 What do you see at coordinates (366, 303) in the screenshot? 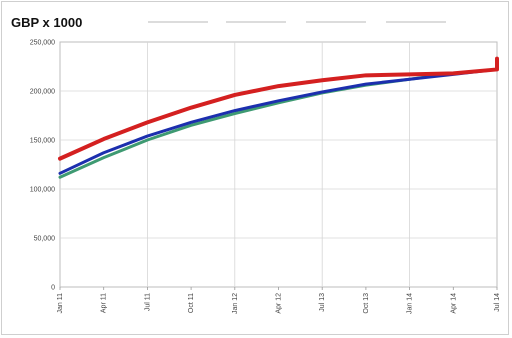
I see `x-tick-label: Oct 13` at bounding box center [366, 303].